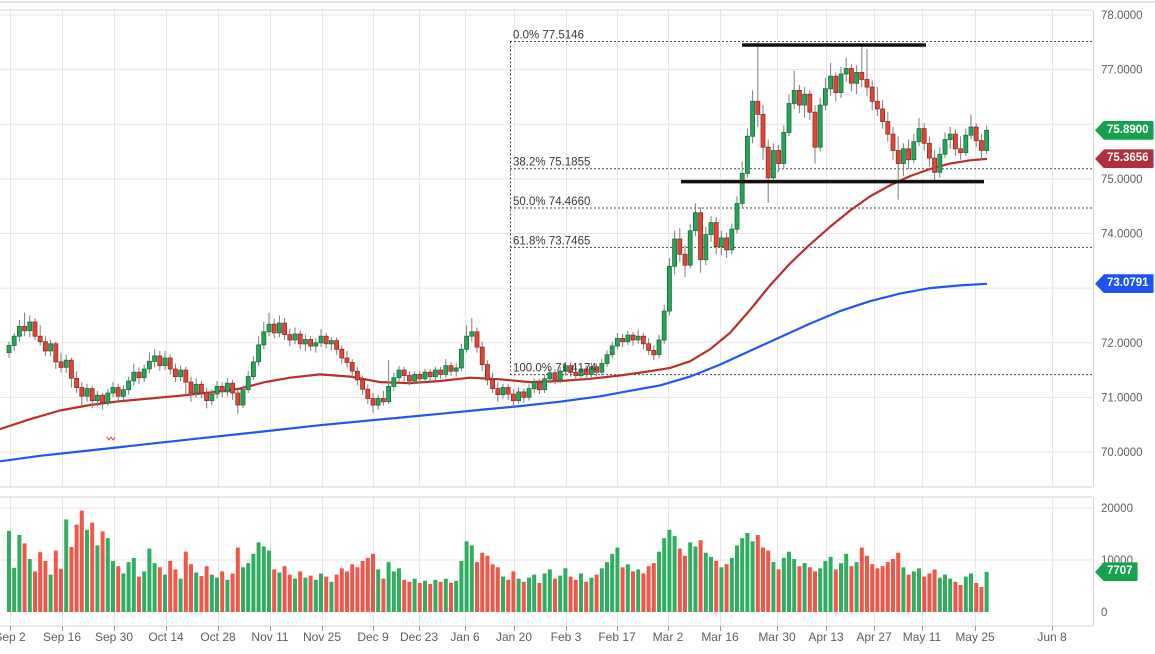 The width and height of the screenshot is (1155, 654). I want to click on x-axis-label: Sep 16, so click(62, 637).